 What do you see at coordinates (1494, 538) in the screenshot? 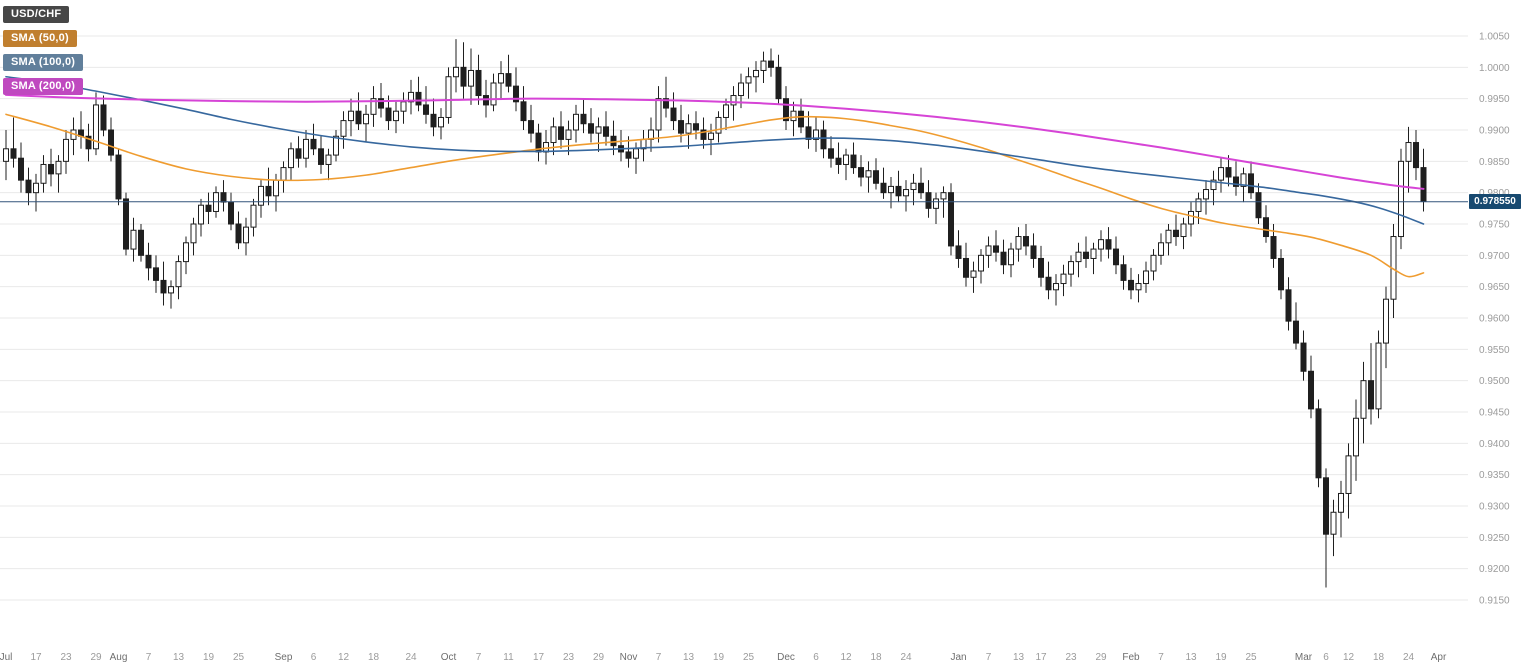
I see `y-axis-tick-label: 0.9250` at bounding box center [1494, 538].